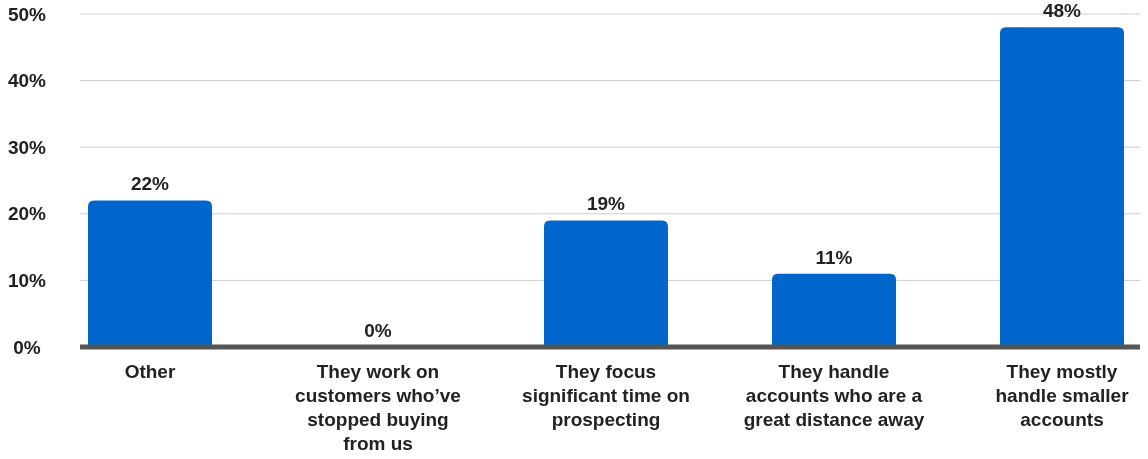 The height and width of the screenshot is (459, 1148). I want to click on y-tick-label: 20%, so click(27, 214).